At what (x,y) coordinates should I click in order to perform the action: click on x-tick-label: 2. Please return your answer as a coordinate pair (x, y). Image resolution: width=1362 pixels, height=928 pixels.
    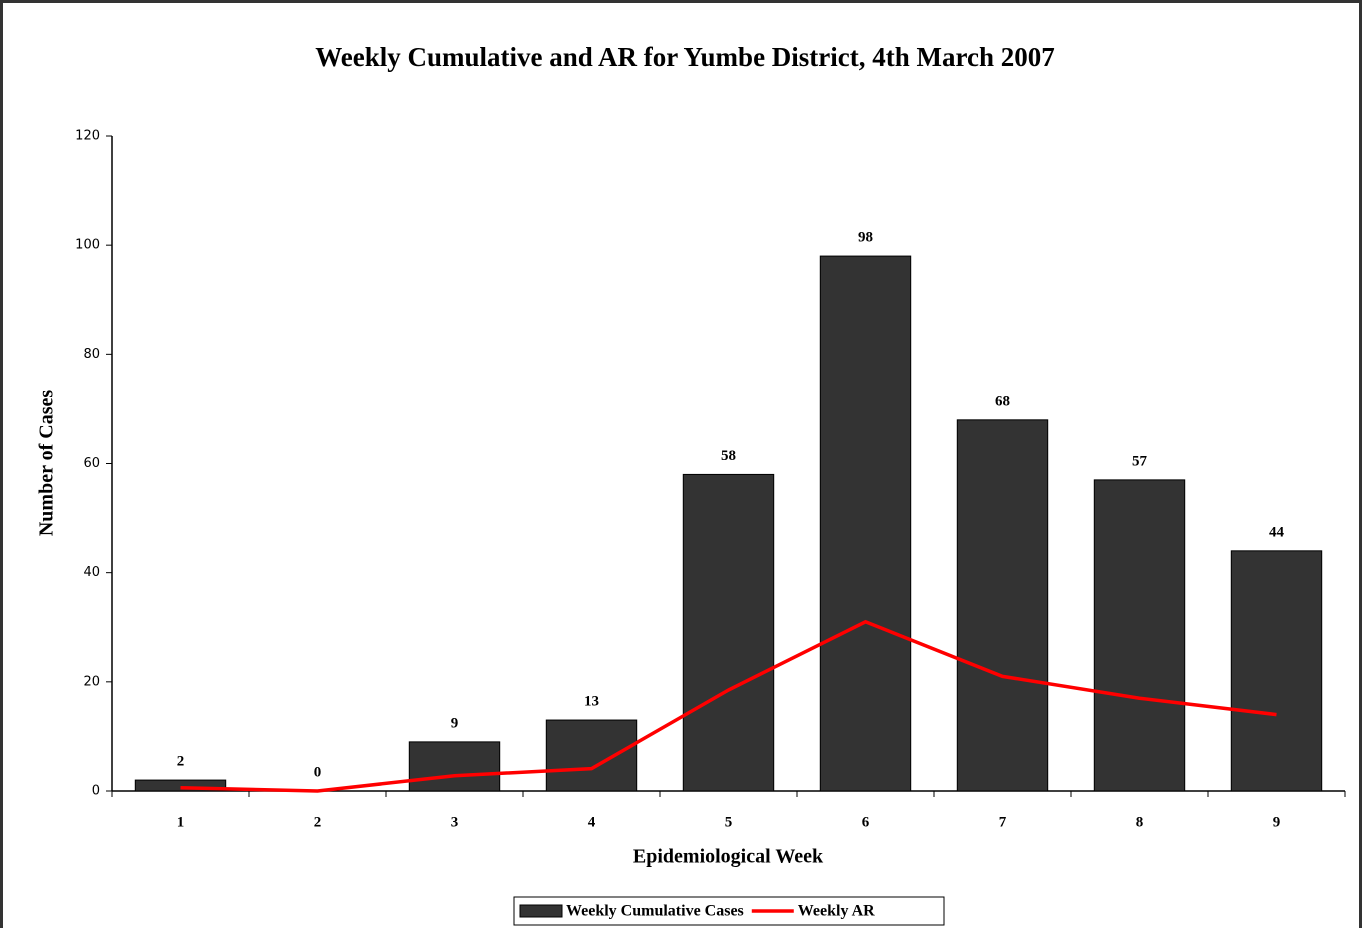
    Looking at the image, I should click on (318, 822).